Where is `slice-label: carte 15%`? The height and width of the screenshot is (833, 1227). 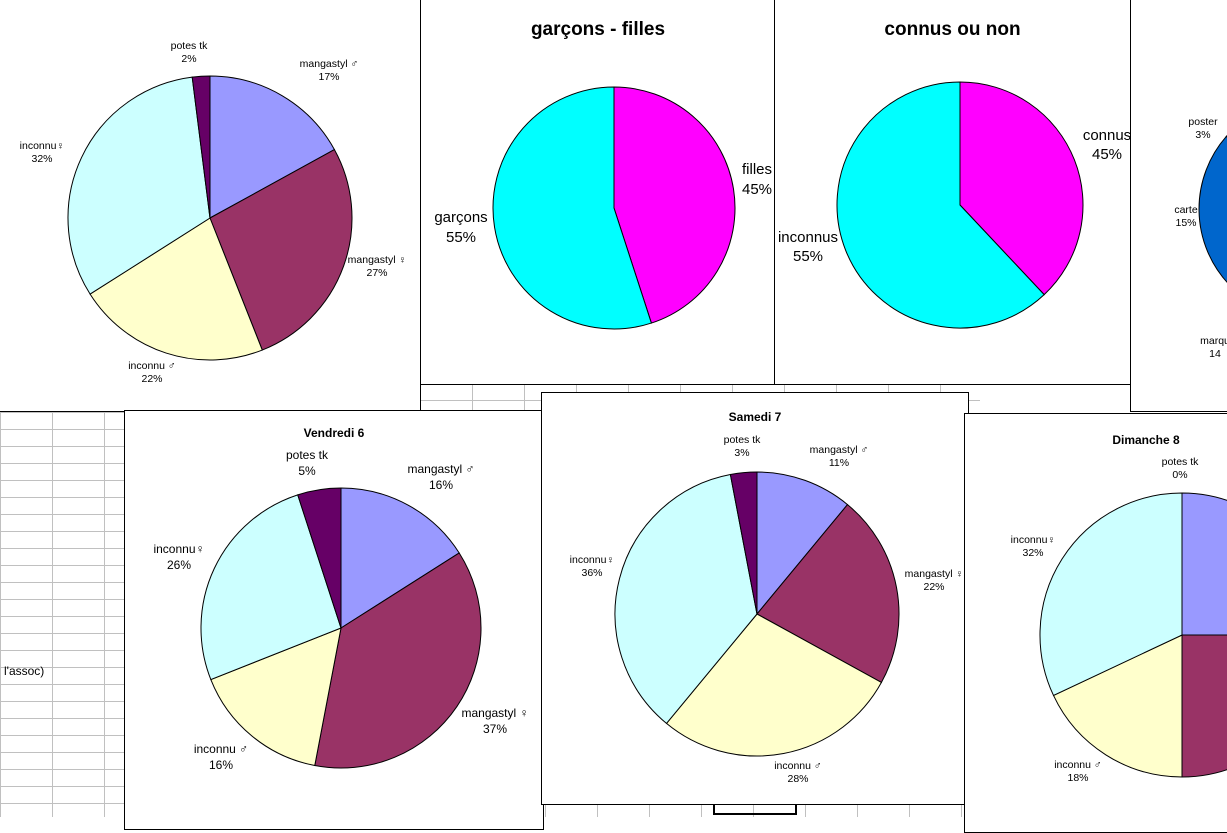 slice-label: carte 15% is located at coordinates (1186, 216).